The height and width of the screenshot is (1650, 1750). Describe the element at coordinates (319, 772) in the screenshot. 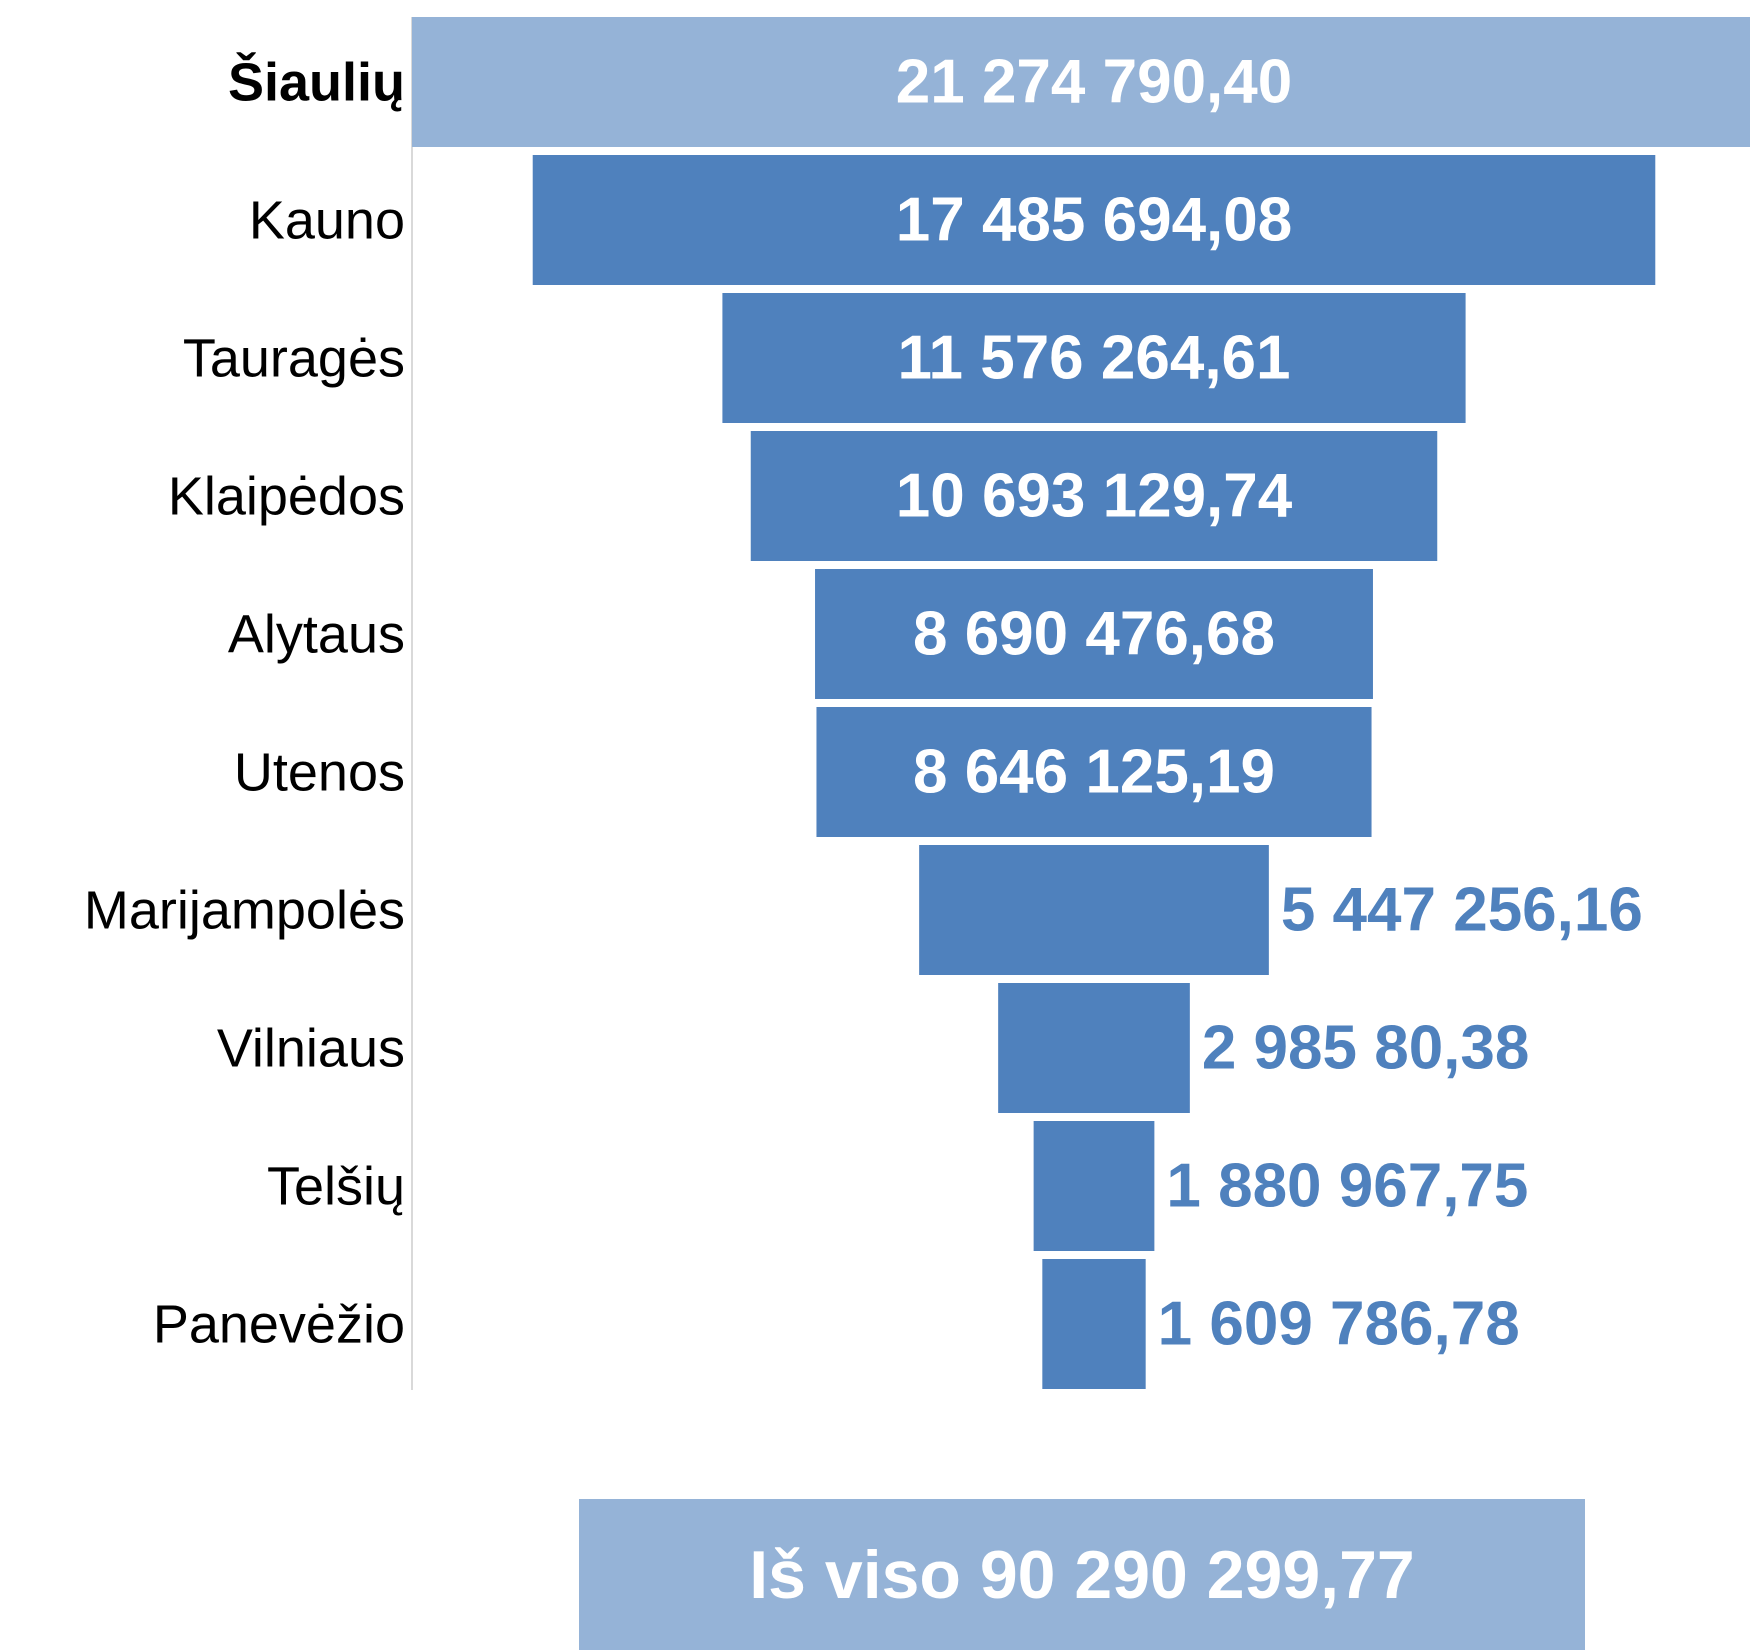

I see `category-label: Utenos` at that location.